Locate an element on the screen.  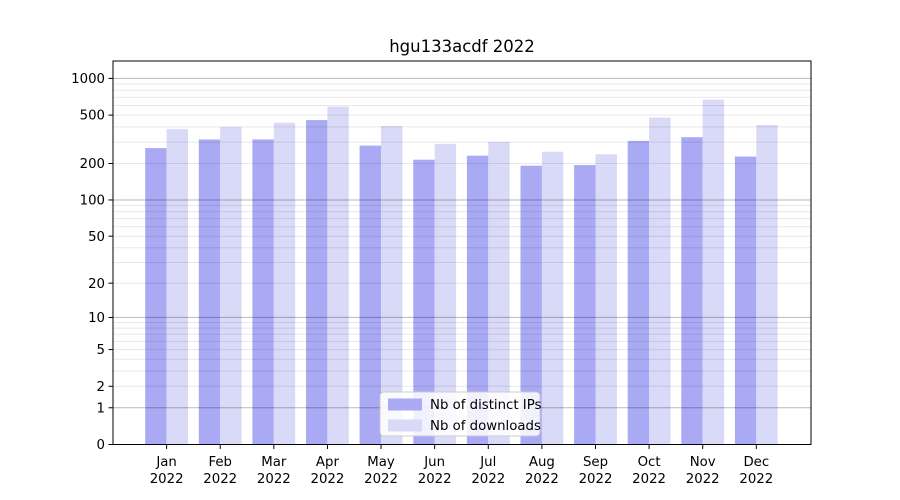
y-tick-label: 5 is located at coordinates (101, 350).